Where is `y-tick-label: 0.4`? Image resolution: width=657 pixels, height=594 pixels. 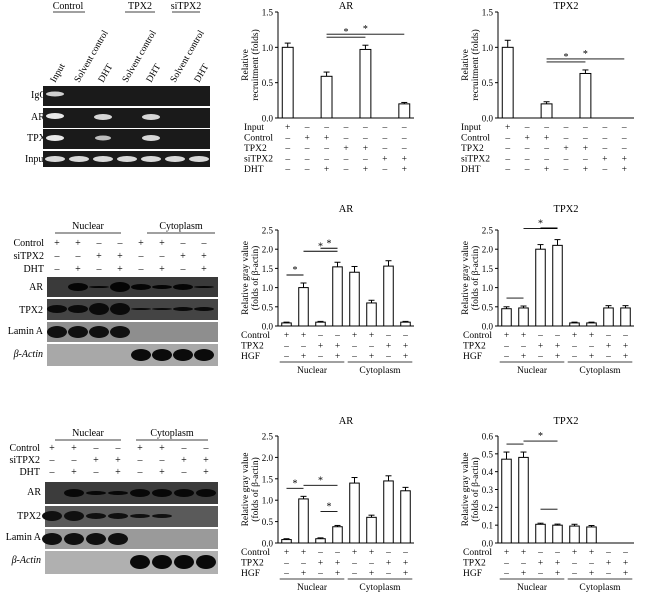
y-tick-label: 0.4 is located at coordinates (488, 472).